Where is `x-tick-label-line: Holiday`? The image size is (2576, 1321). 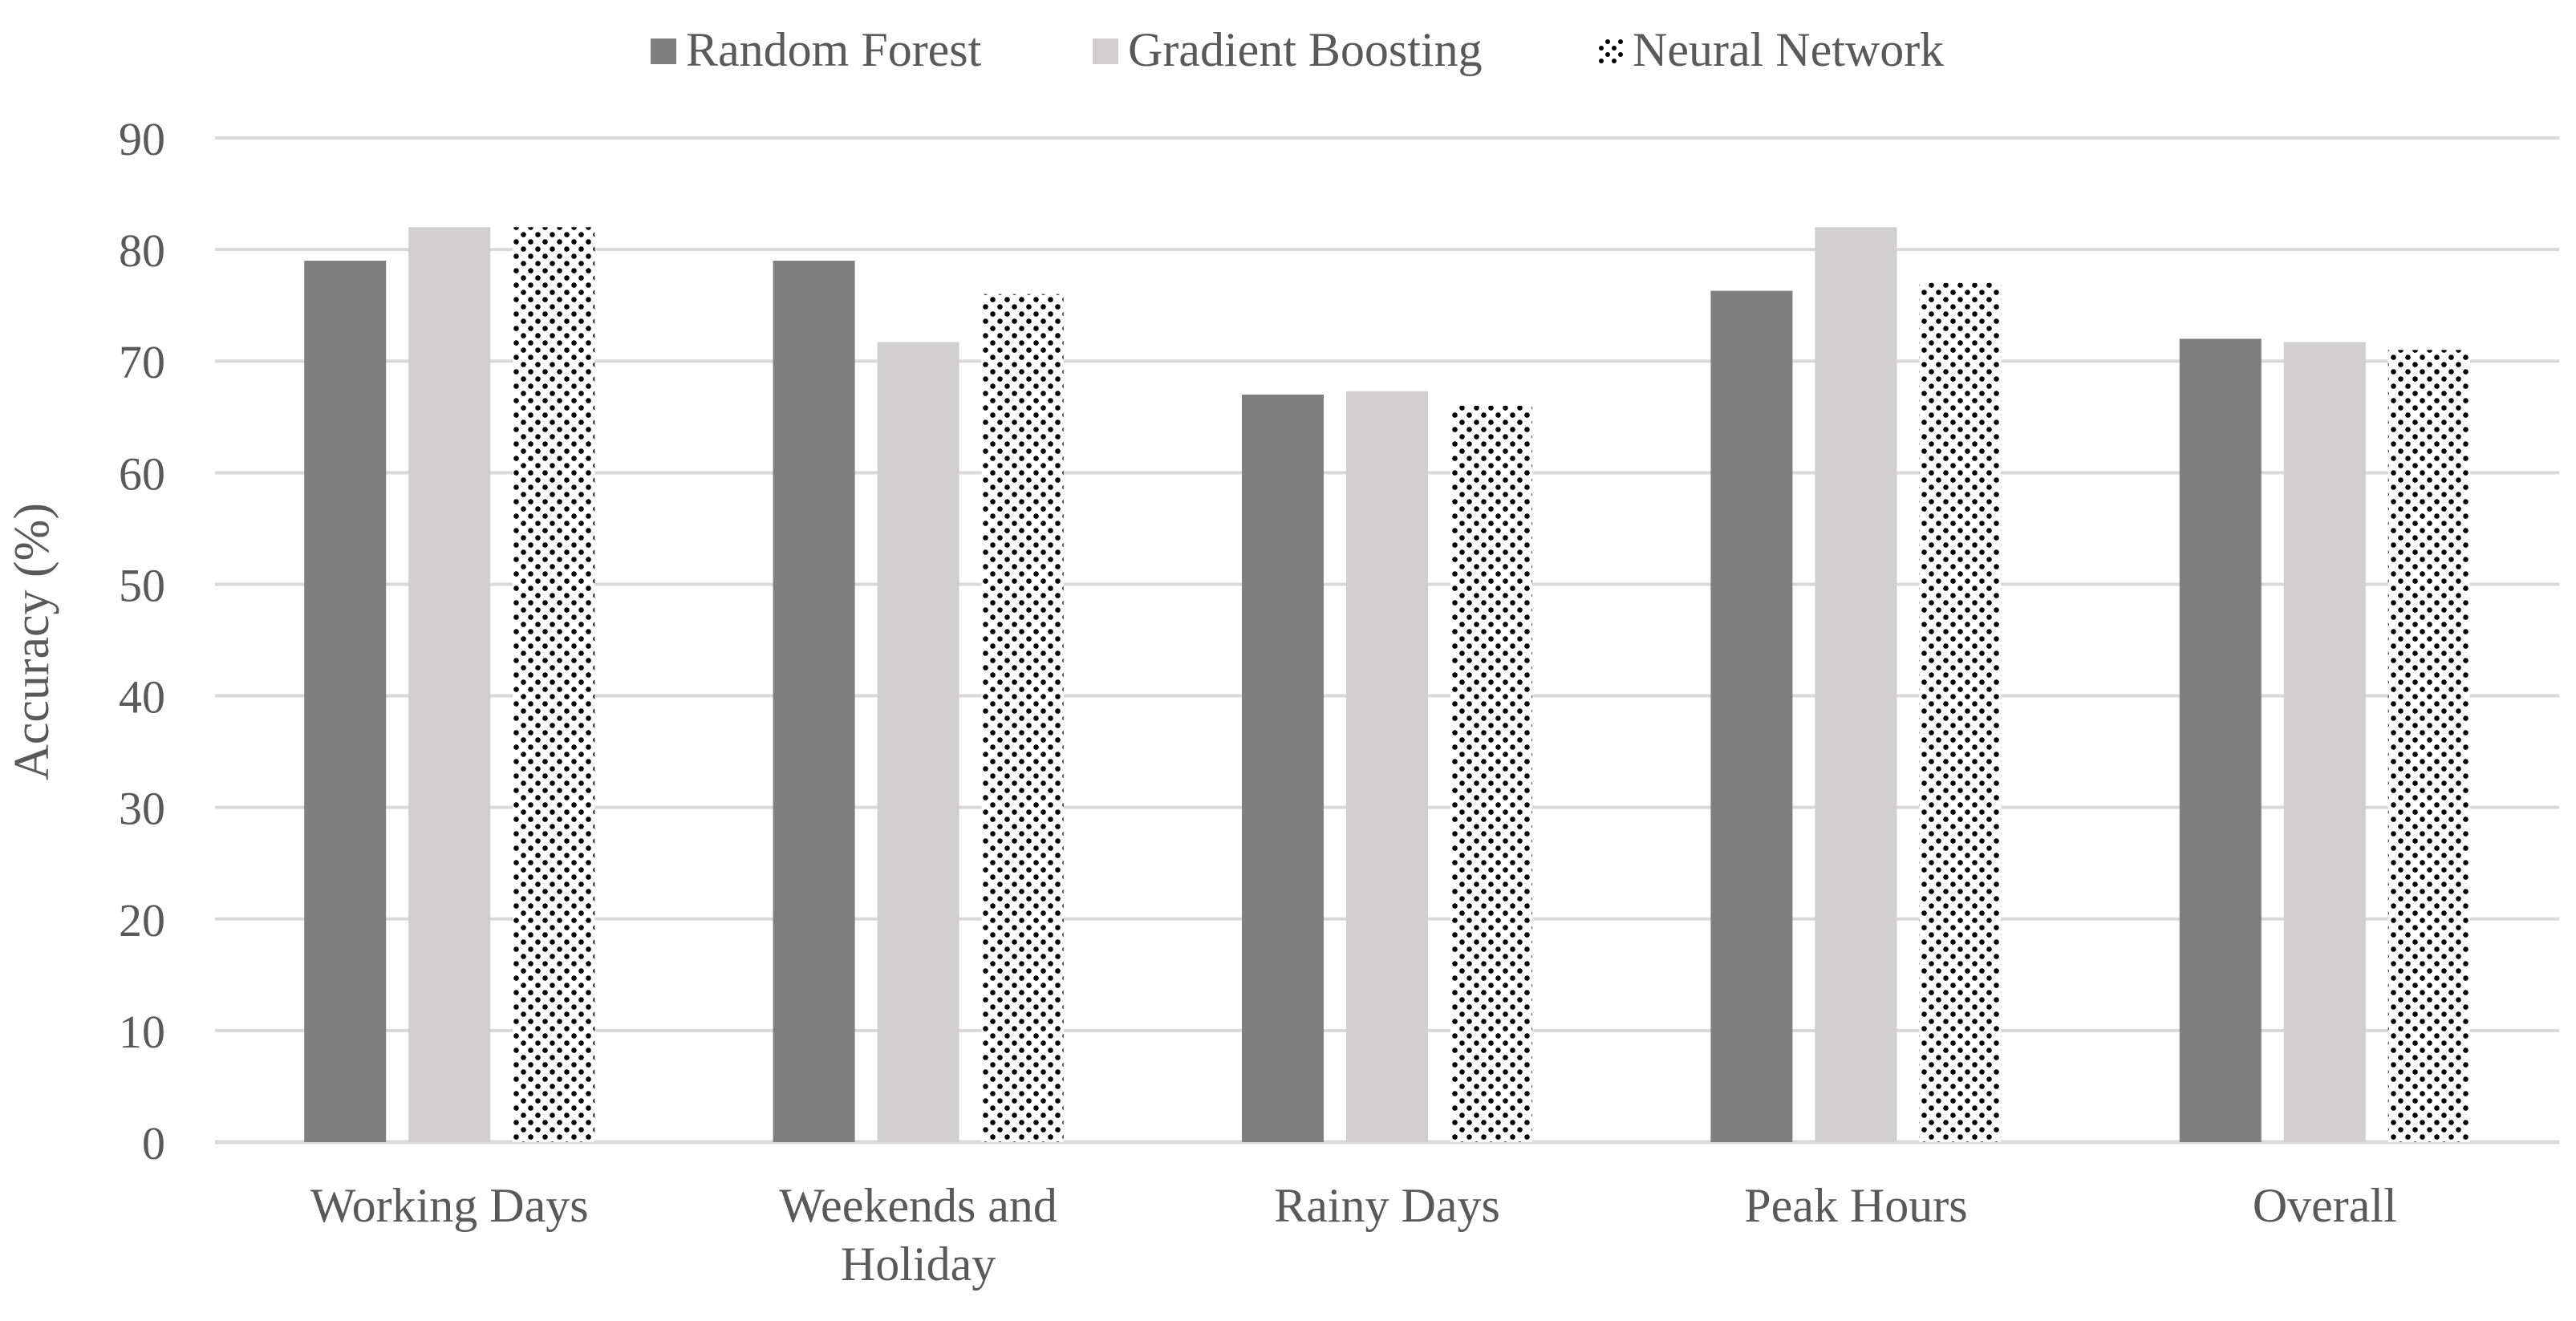 x-tick-label-line: Holiday is located at coordinates (918, 1264).